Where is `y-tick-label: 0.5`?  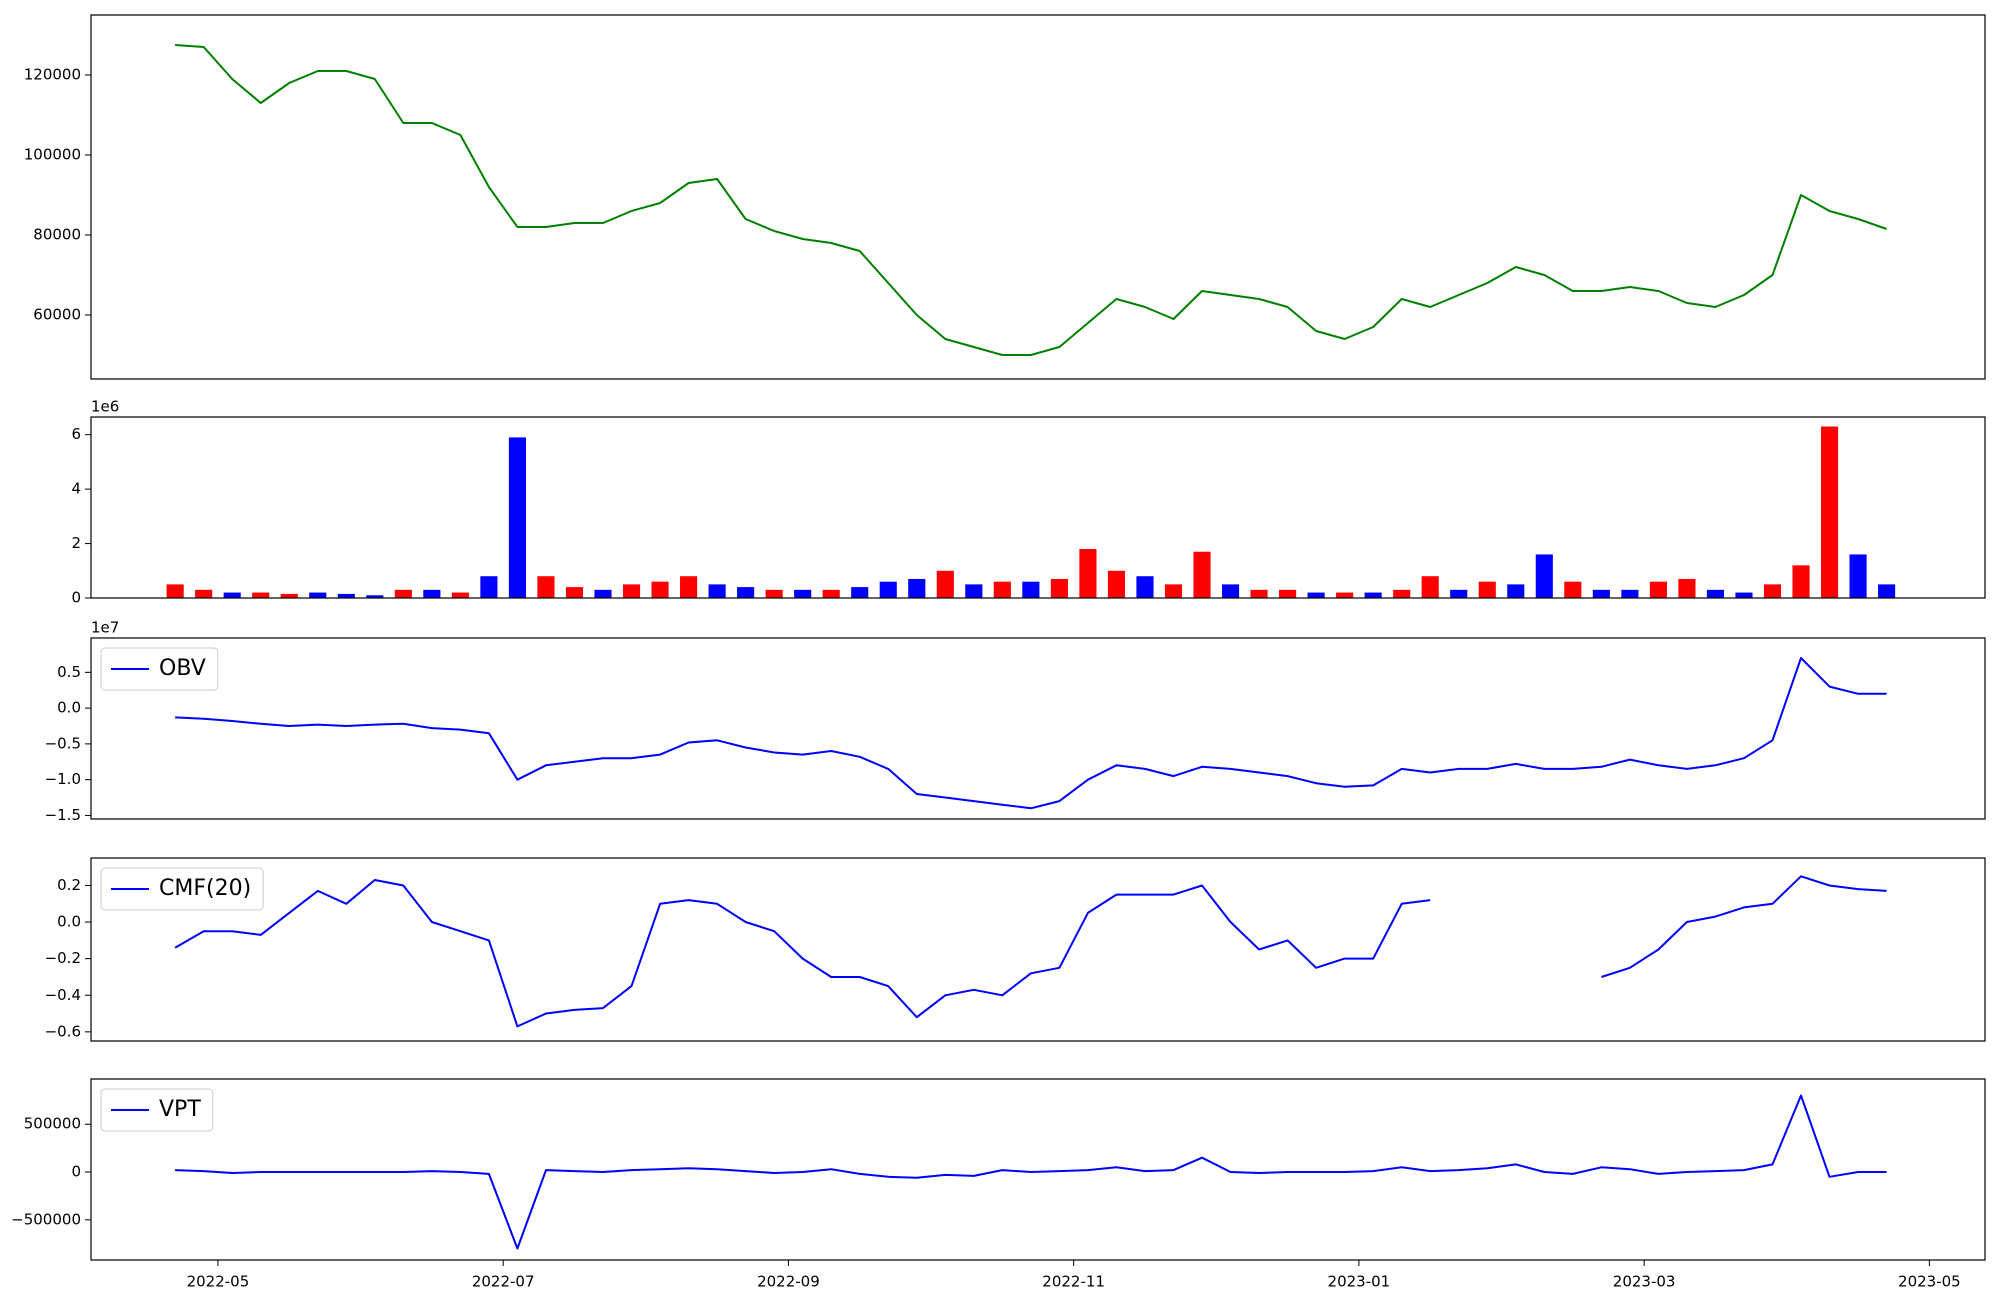
y-tick-label: 0.5 is located at coordinates (69, 672).